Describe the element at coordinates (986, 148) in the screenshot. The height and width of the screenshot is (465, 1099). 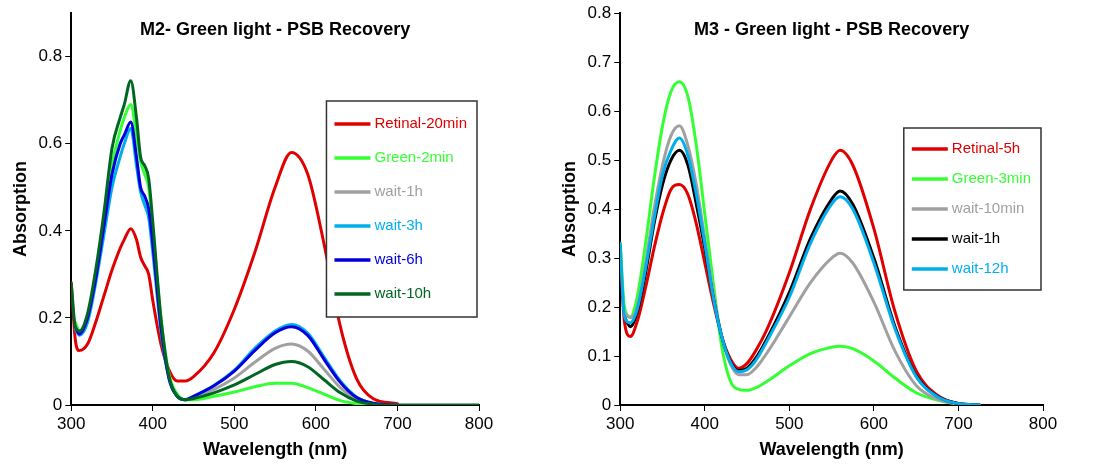
I see `legend-label: Retinal-5h` at that location.